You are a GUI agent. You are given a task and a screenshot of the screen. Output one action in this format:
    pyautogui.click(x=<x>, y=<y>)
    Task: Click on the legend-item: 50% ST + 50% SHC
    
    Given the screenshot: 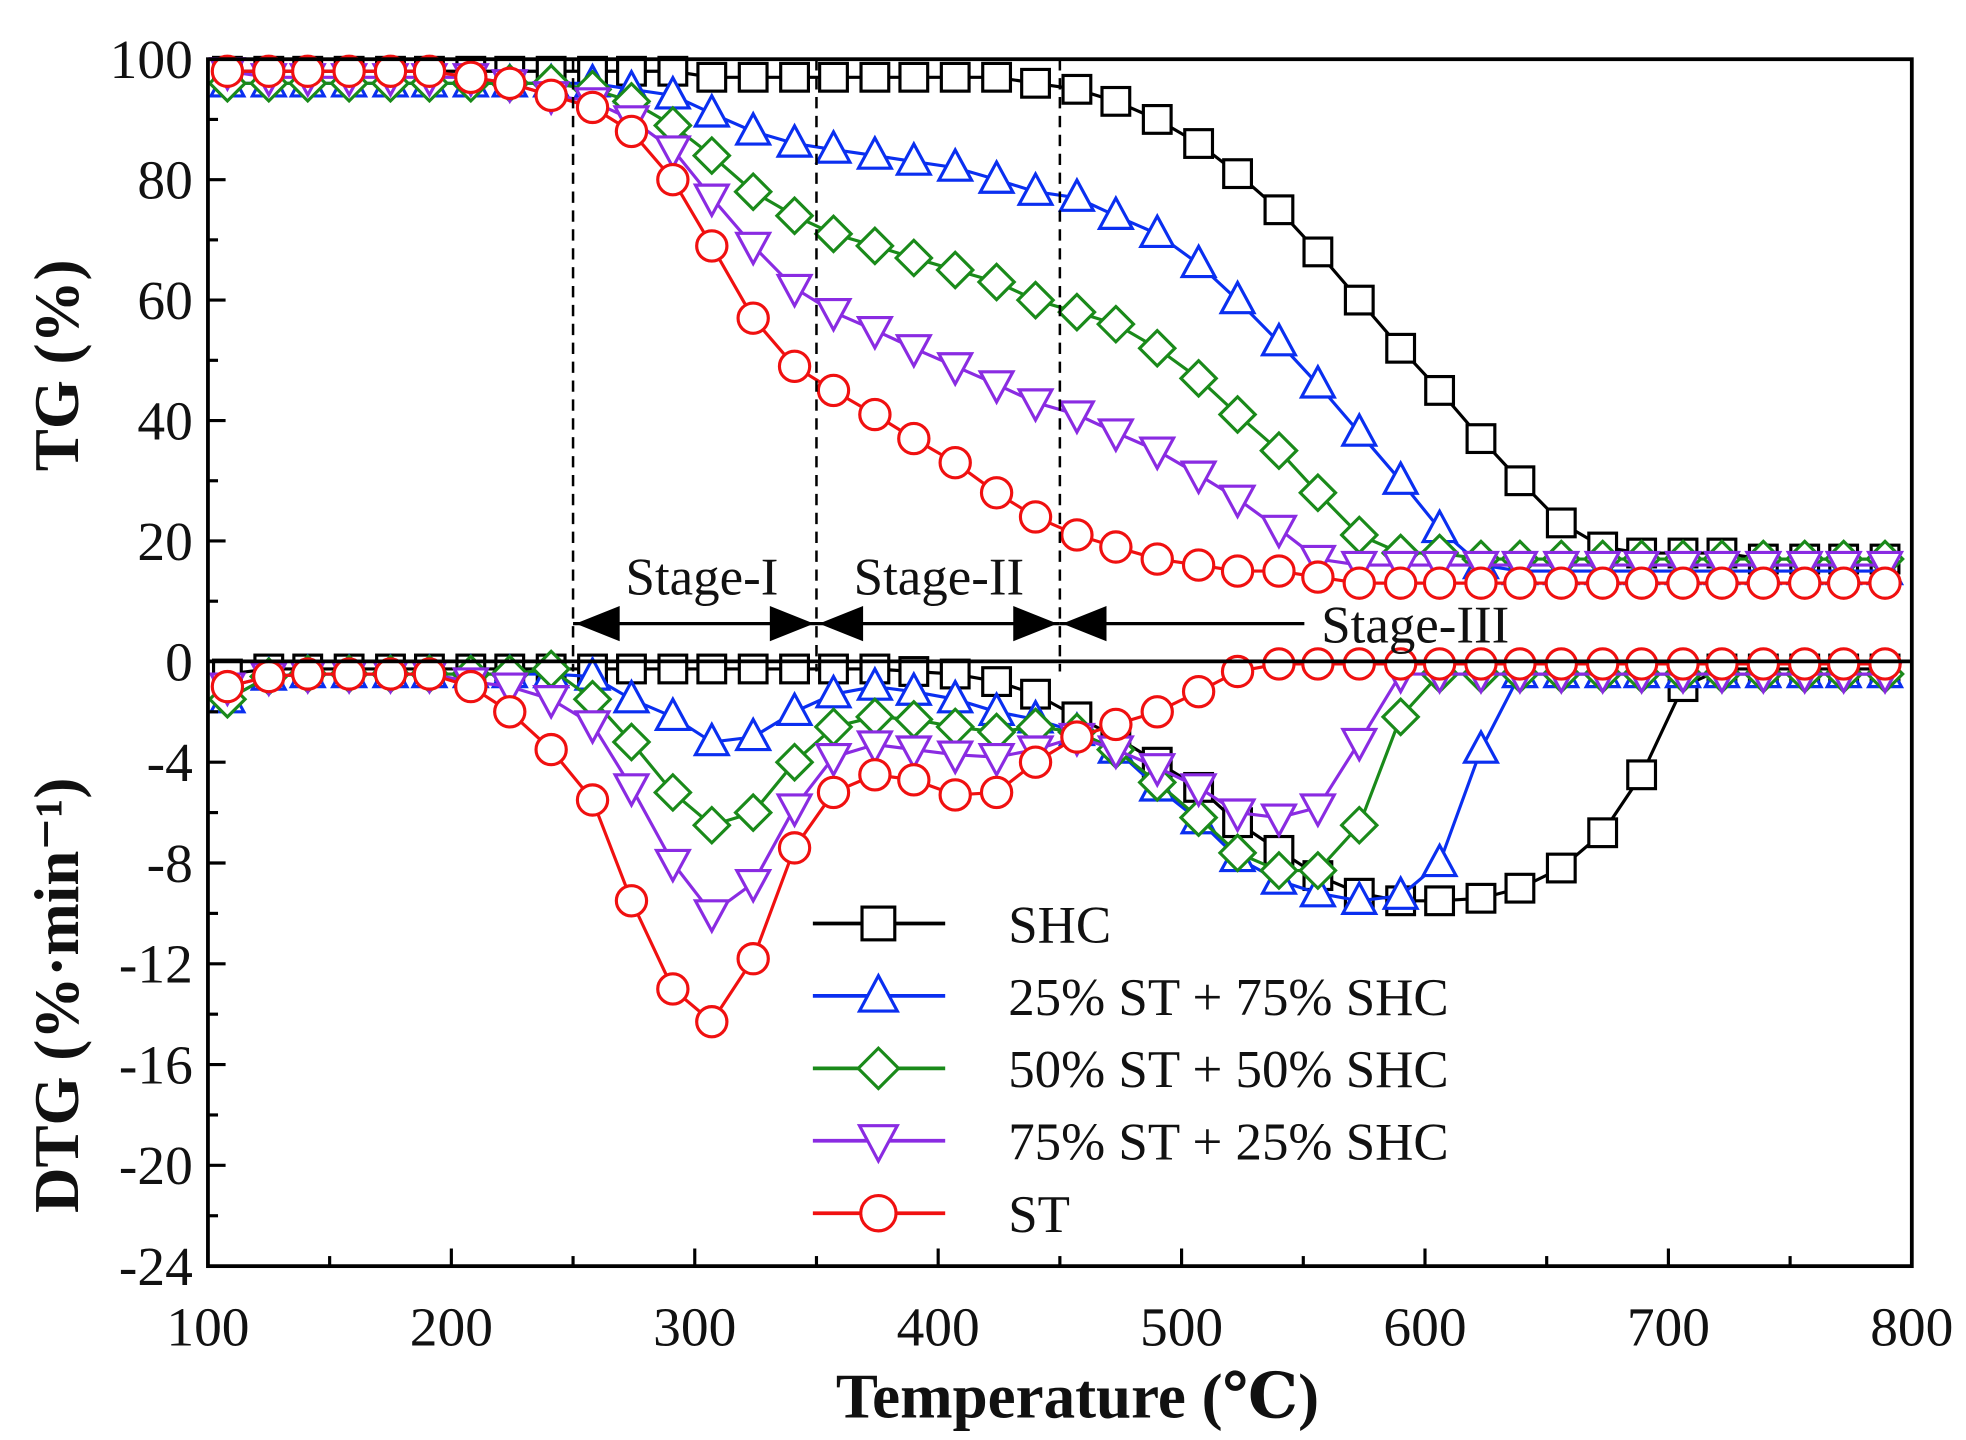 What is the action you would take?
    pyautogui.click(x=1130, y=1070)
    